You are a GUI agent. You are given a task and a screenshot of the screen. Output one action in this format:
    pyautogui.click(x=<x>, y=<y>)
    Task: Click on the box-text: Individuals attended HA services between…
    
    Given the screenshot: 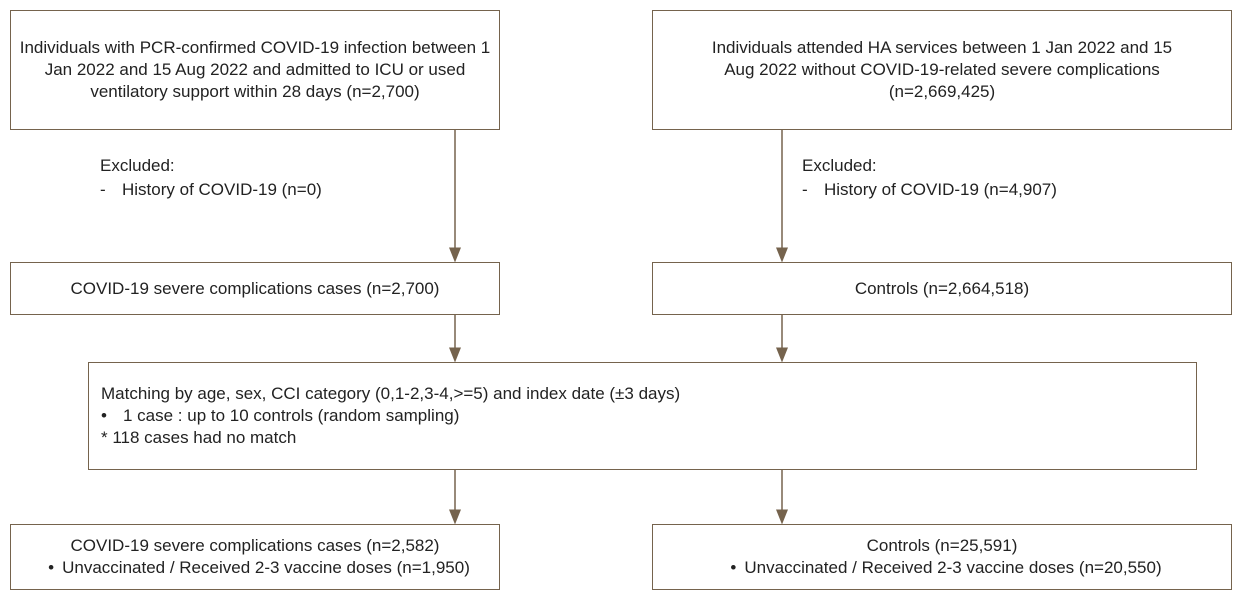 What is the action you would take?
    pyautogui.click(x=942, y=47)
    